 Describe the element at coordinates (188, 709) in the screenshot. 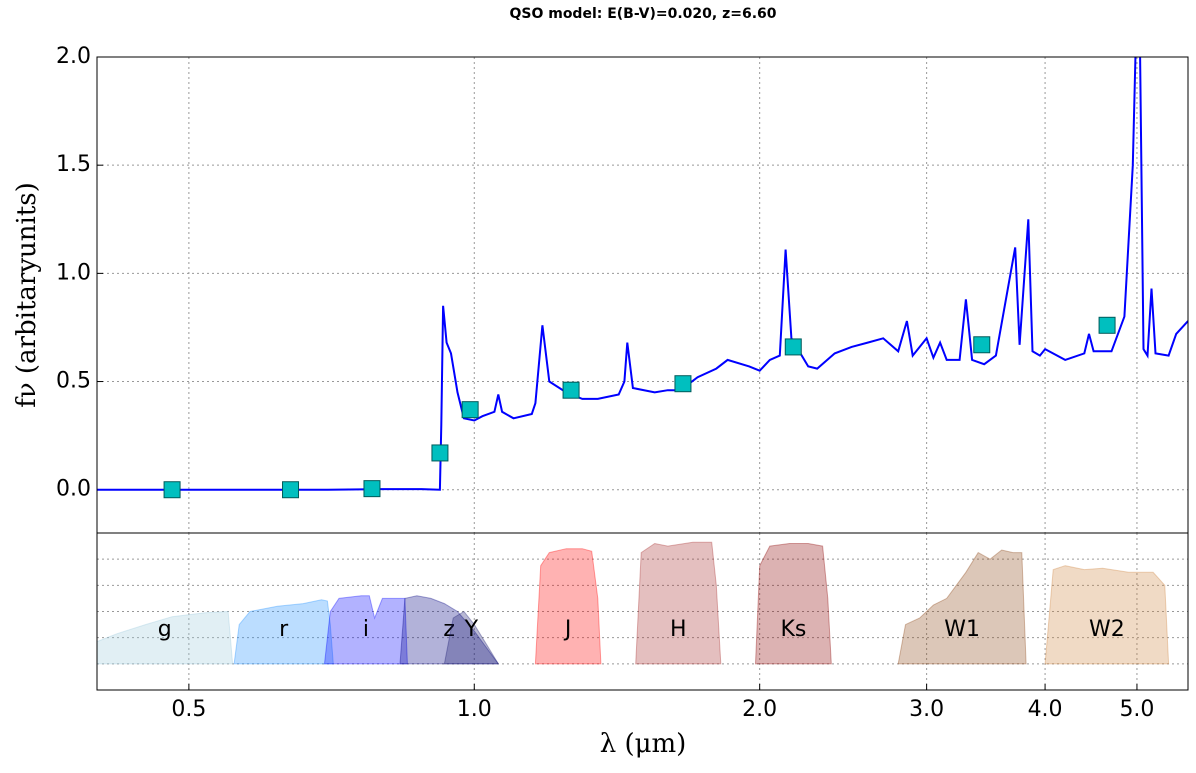

I see `x-tick-label: 0.5` at that location.